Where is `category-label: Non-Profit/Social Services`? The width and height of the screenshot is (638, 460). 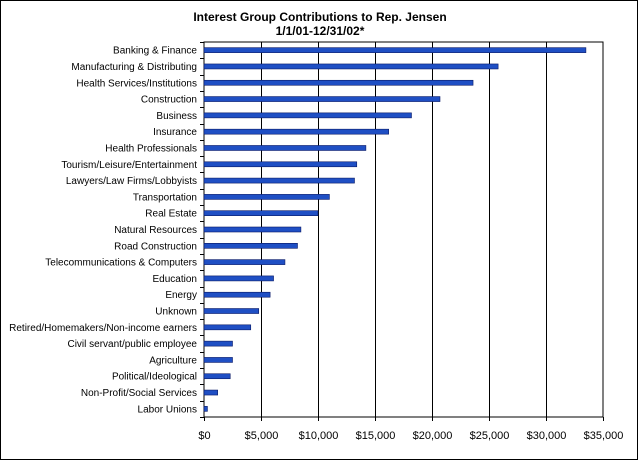
category-label: Non-Profit/Social Services is located at coordinates (139, 393).